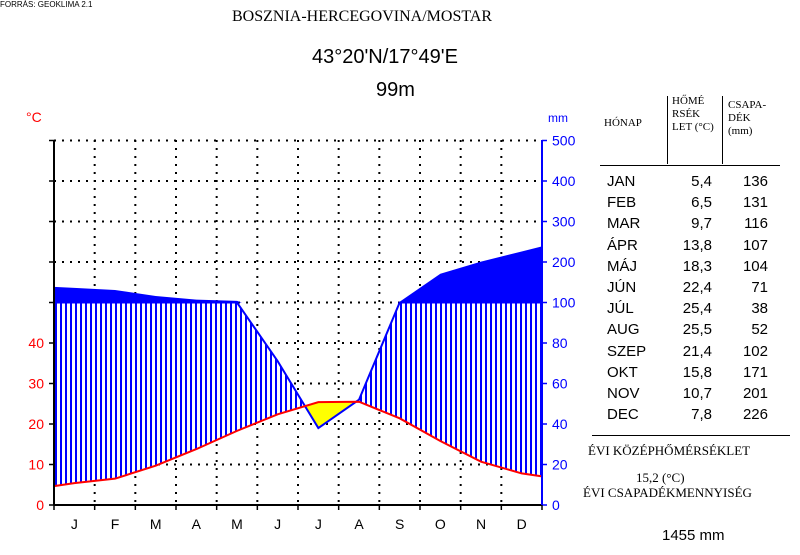 This screenshot has height=555, width=800. Describe the element at coordinates (755, 351) in the screenshot. I see `table-cell-precip: 102` at that location.